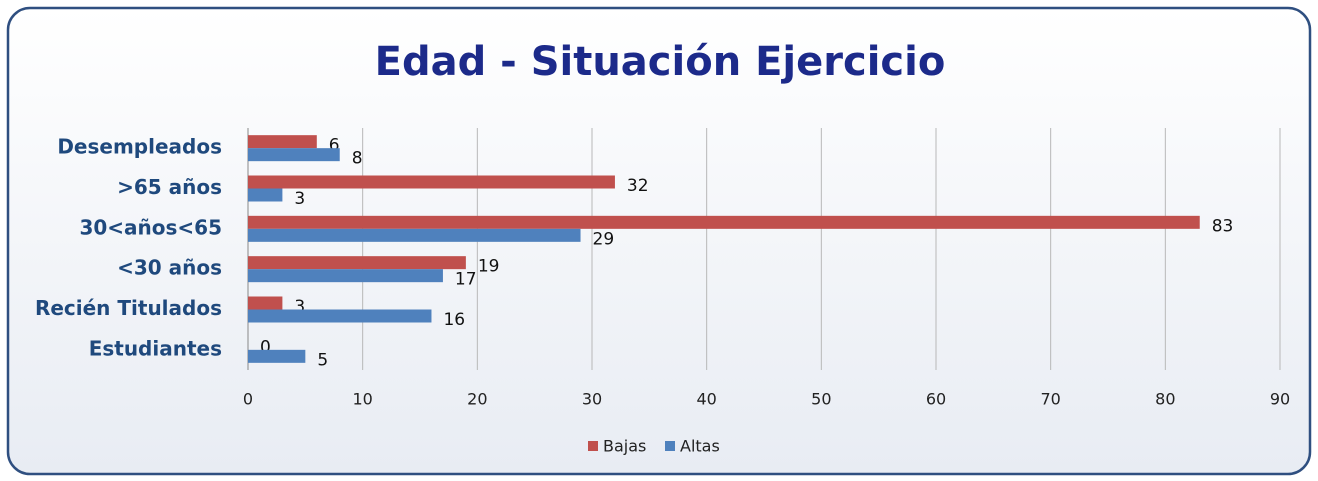  I want to click on data-label: 5, so click(322, 360).